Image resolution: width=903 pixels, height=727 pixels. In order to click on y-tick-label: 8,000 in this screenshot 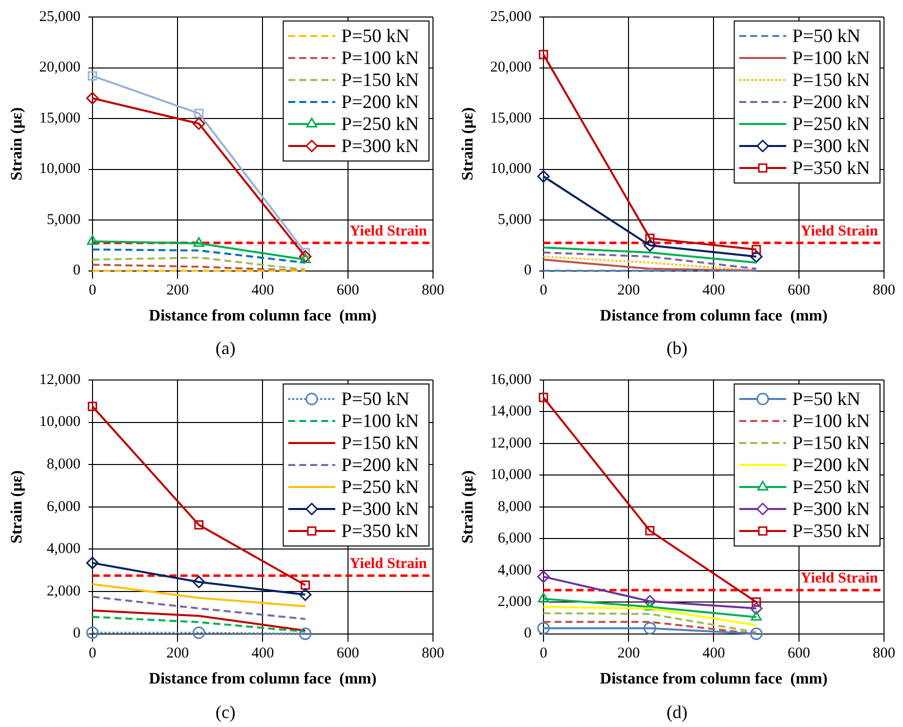, I will do `click(515, 506)`.